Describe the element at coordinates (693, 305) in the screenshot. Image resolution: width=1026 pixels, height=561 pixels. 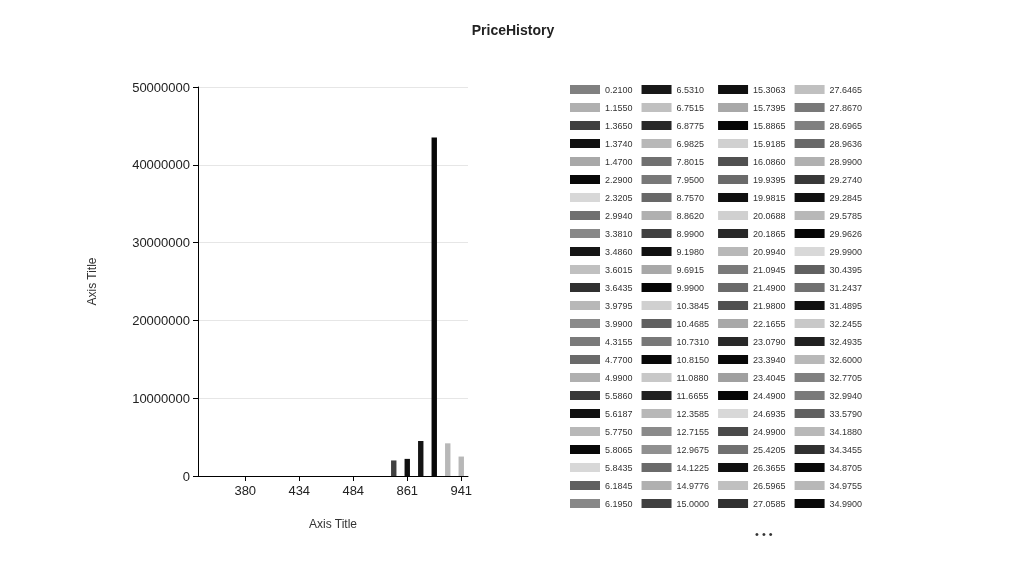
I see `legend-label: 10.3845` at that location.